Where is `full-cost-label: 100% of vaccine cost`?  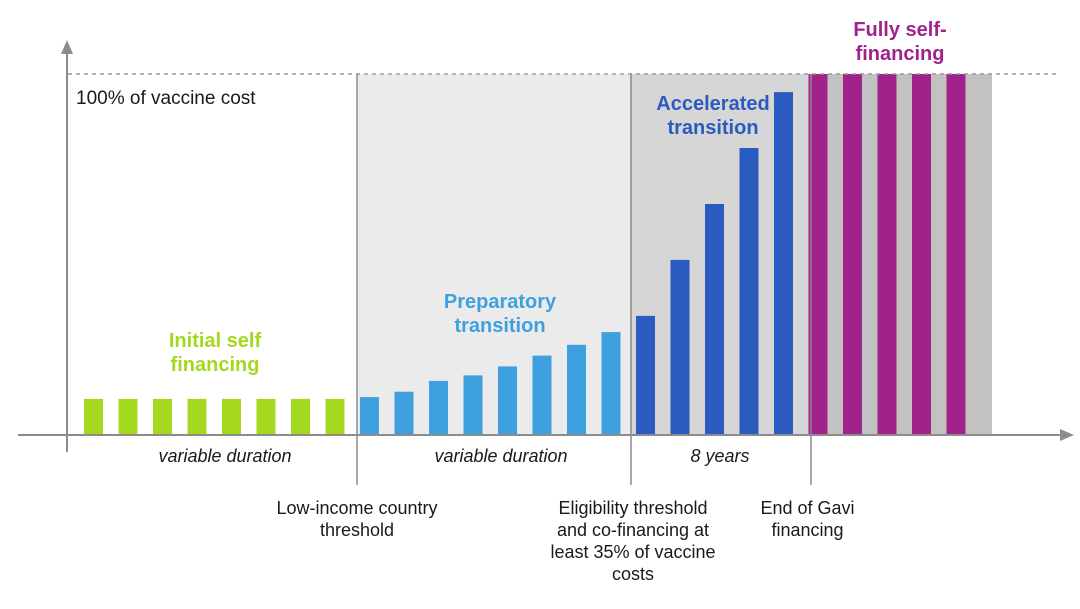 full-cost-label: 100% of vaccine cost is located at coordinates (166, 98).